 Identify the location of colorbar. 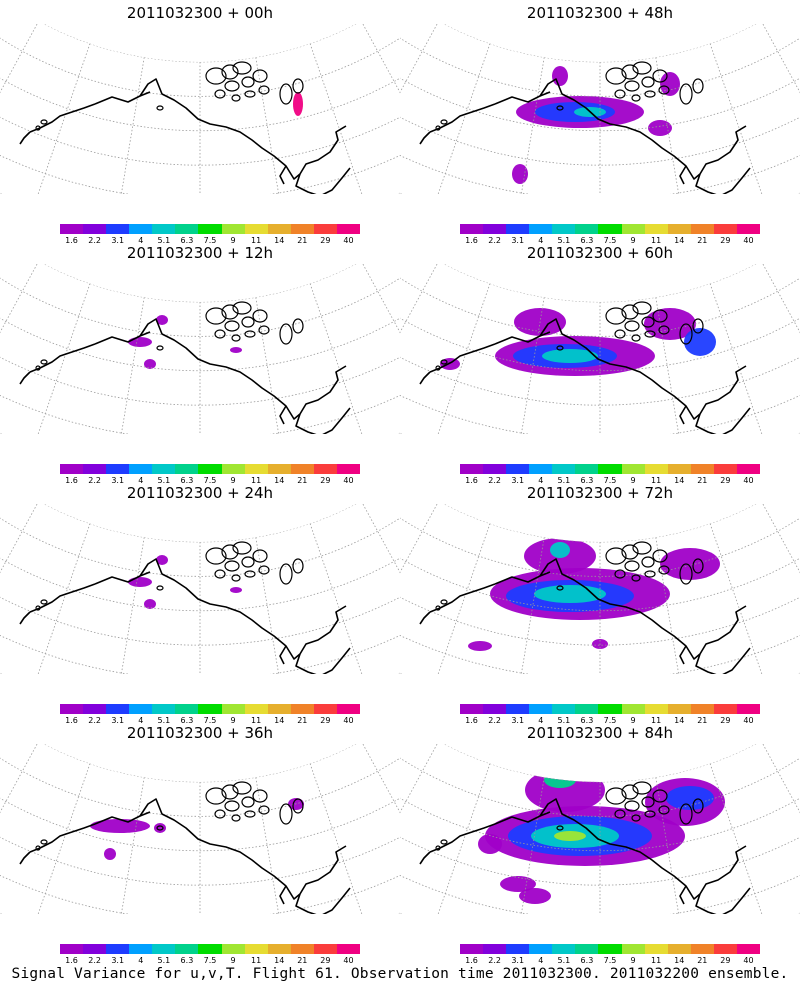
(210, 469).